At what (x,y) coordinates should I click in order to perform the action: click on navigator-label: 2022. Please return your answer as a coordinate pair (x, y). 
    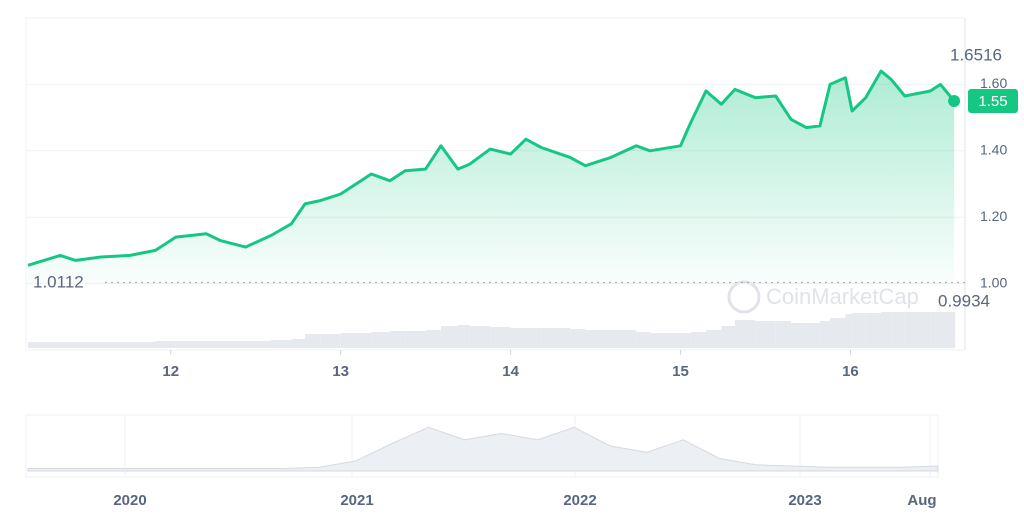
    Looking at the image, I should click on (579, 500).